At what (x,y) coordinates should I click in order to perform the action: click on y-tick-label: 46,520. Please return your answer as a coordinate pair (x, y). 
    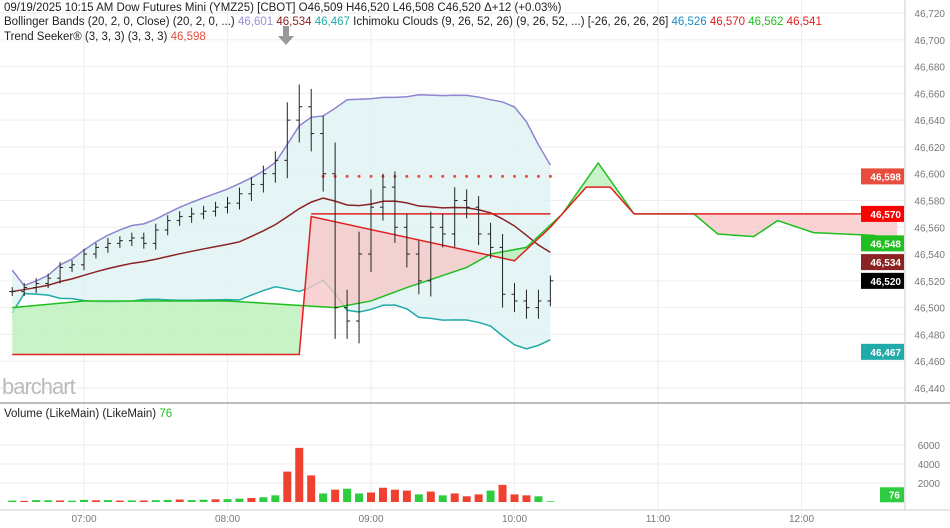
    Looking at the image, I should click on (929, 282).